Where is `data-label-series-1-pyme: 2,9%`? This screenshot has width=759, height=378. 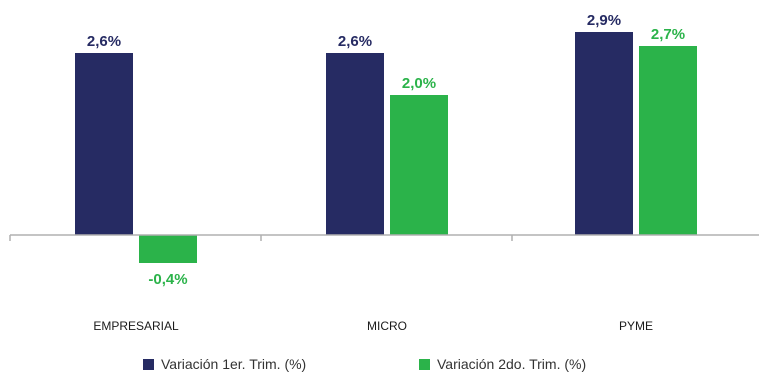
data-label-series-1-pyme: 2,9% is located at coordinates (604, 20).